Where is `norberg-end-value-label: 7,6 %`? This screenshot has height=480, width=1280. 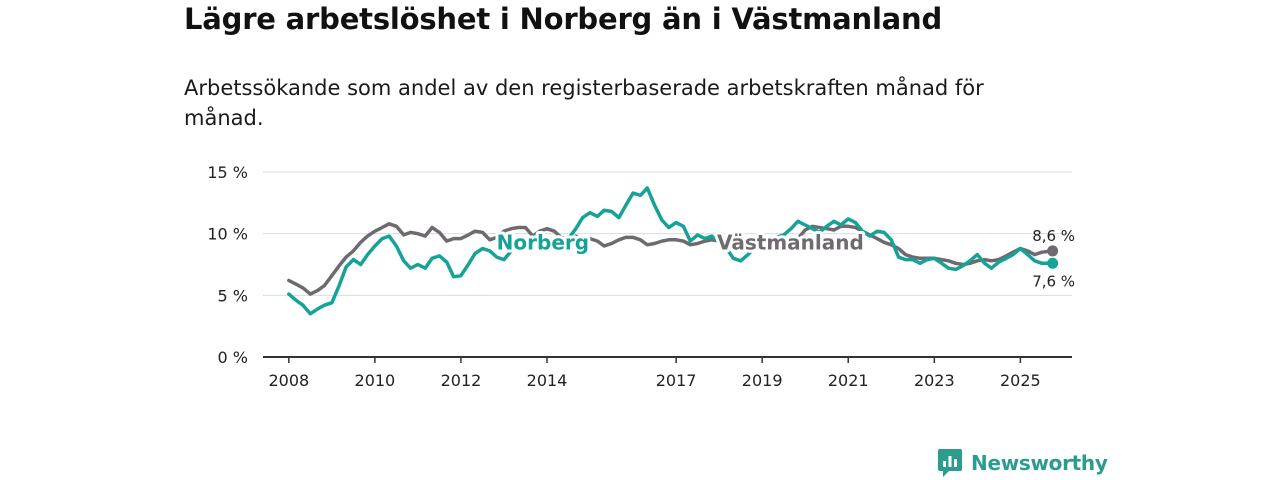 norberg-end-value-label: 7,6 % is located at coordinates (1053, 281).